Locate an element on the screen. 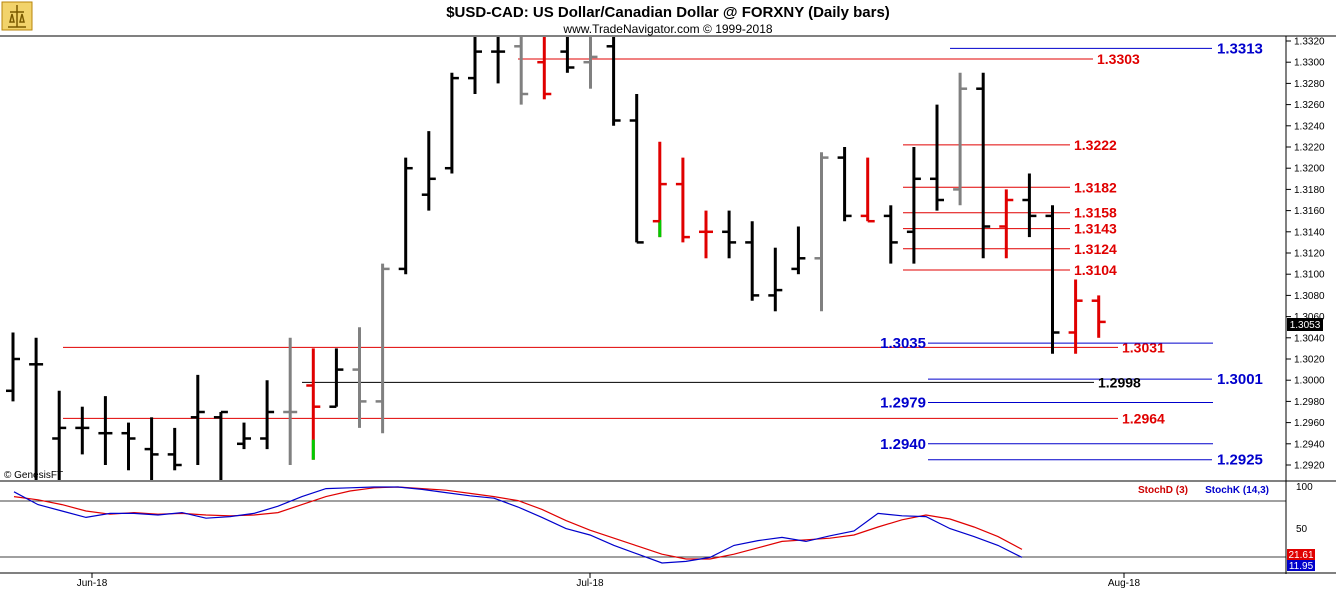 Image resolution: width=1336 pixels, height=591 pixels. stoch-k-last: 11.95 is located at coordinates (1301, 566).